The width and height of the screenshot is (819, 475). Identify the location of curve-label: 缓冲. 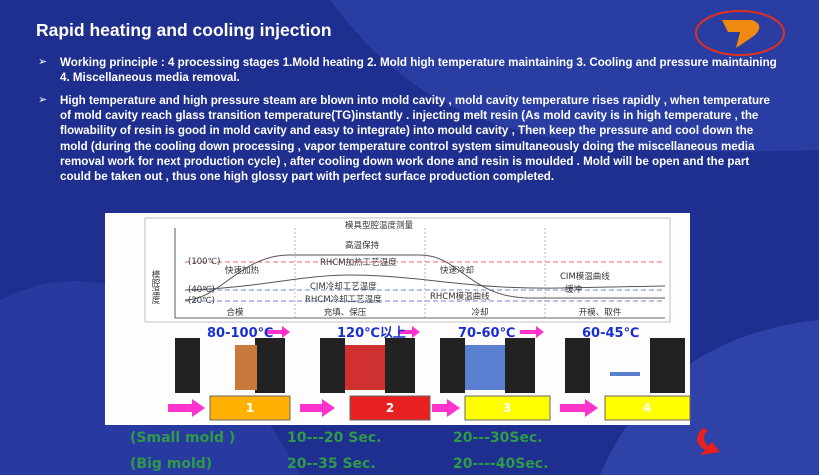
(573, 289).